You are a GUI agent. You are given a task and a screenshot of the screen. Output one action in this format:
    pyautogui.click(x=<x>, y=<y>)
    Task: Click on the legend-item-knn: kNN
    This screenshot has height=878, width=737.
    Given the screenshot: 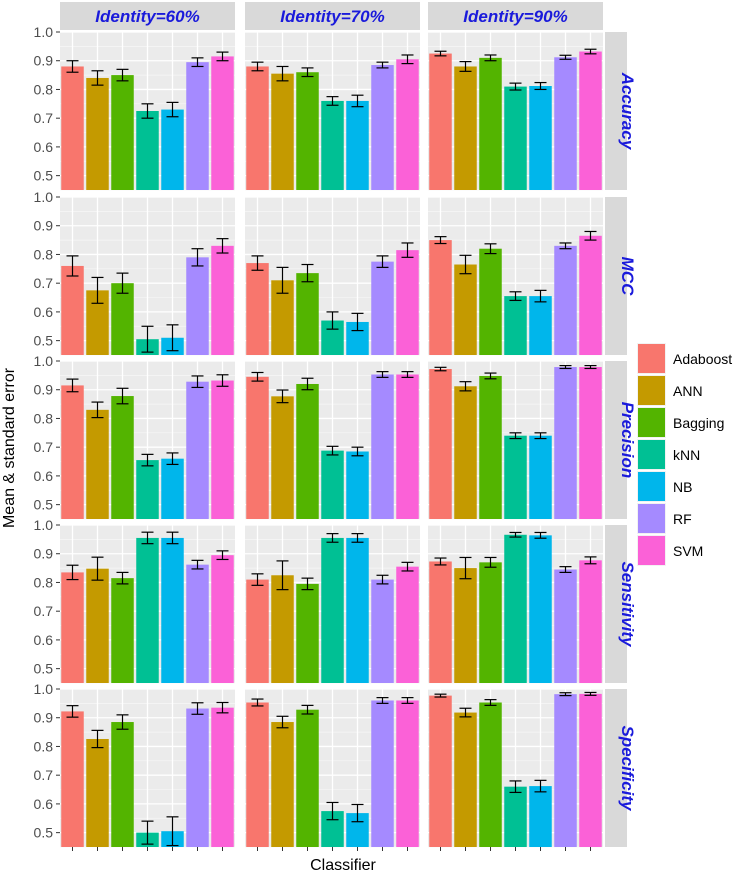 What is the action you would take?
    pyautogui.click(x=668, y=454)
    